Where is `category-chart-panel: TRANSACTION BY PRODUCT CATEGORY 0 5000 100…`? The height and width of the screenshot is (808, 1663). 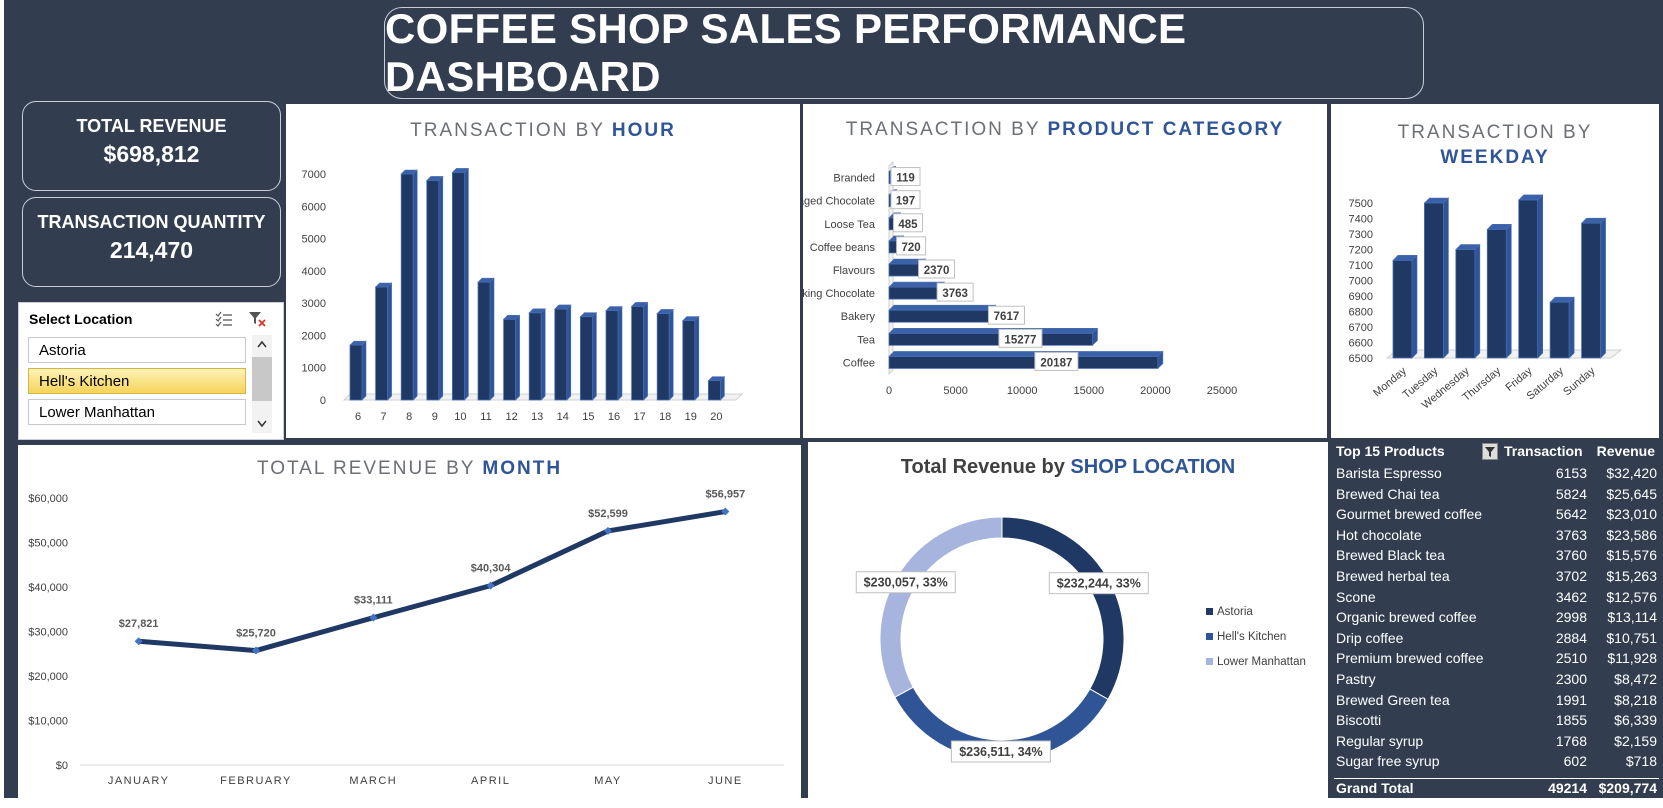
category-chart-panel: TRANSACTION BY PRODUCT CATEGORY 0 5000 100… is located at coordinates (1065, 271).